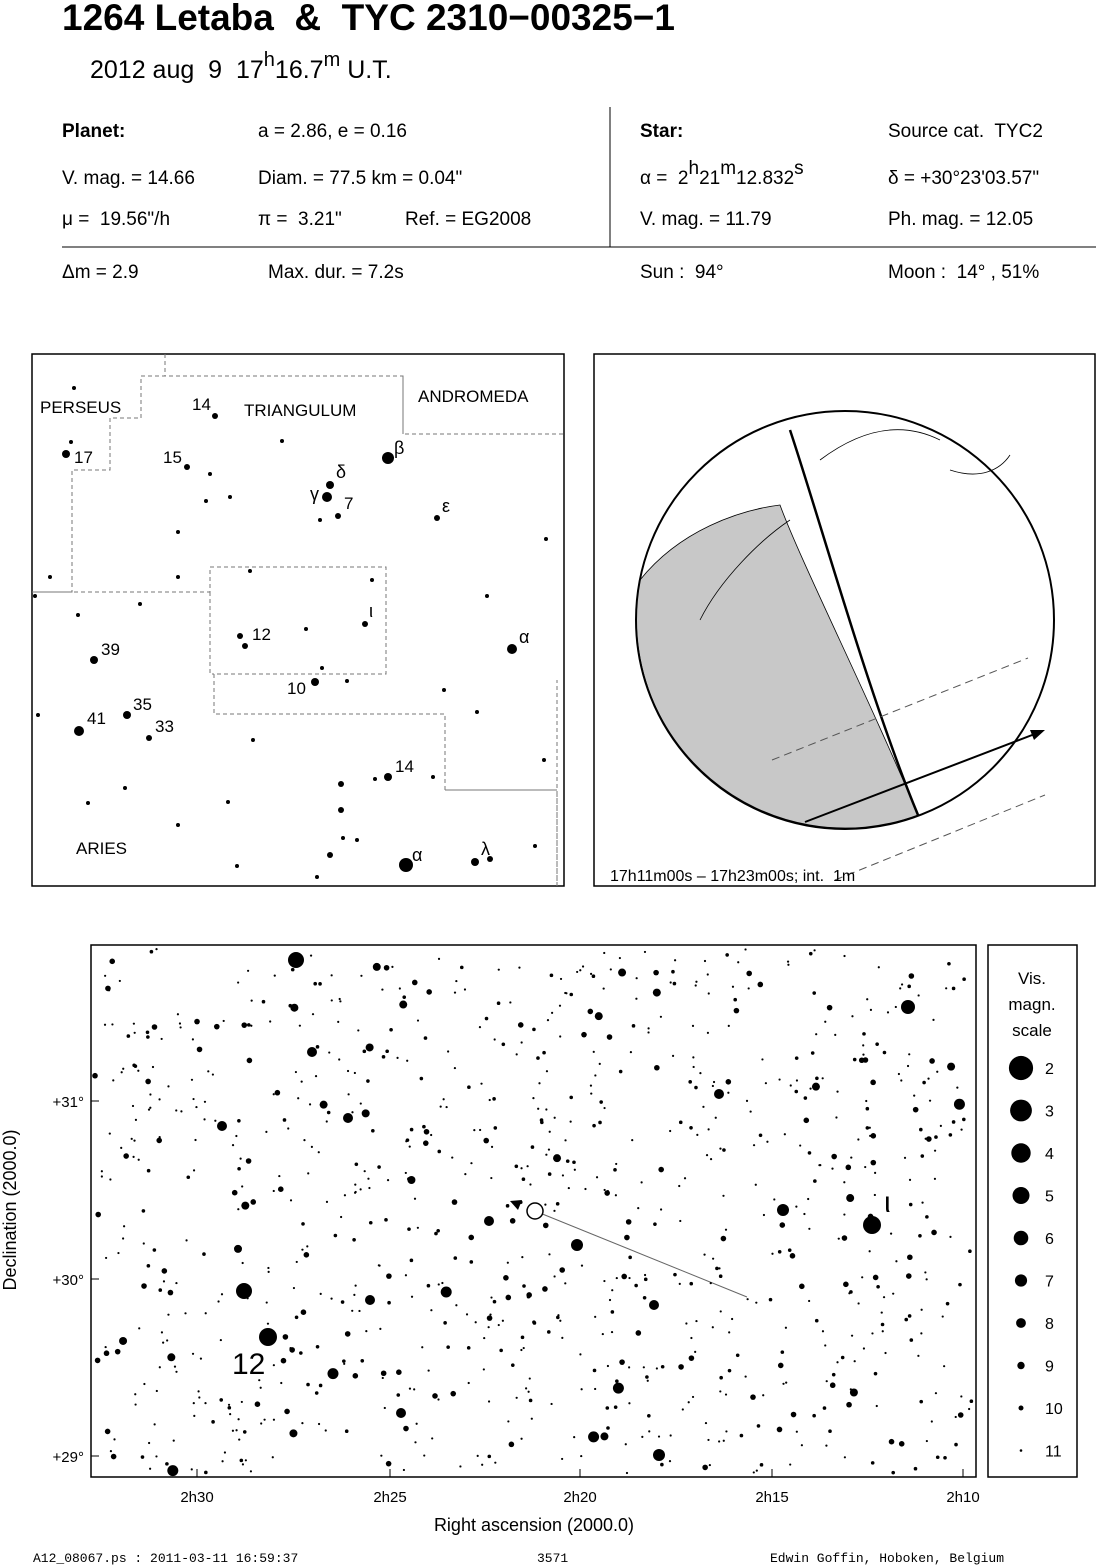 The image size is (1096, 1568). I want to click on x-axis-title: Right ascension (2000.0), so click(534, 1525).